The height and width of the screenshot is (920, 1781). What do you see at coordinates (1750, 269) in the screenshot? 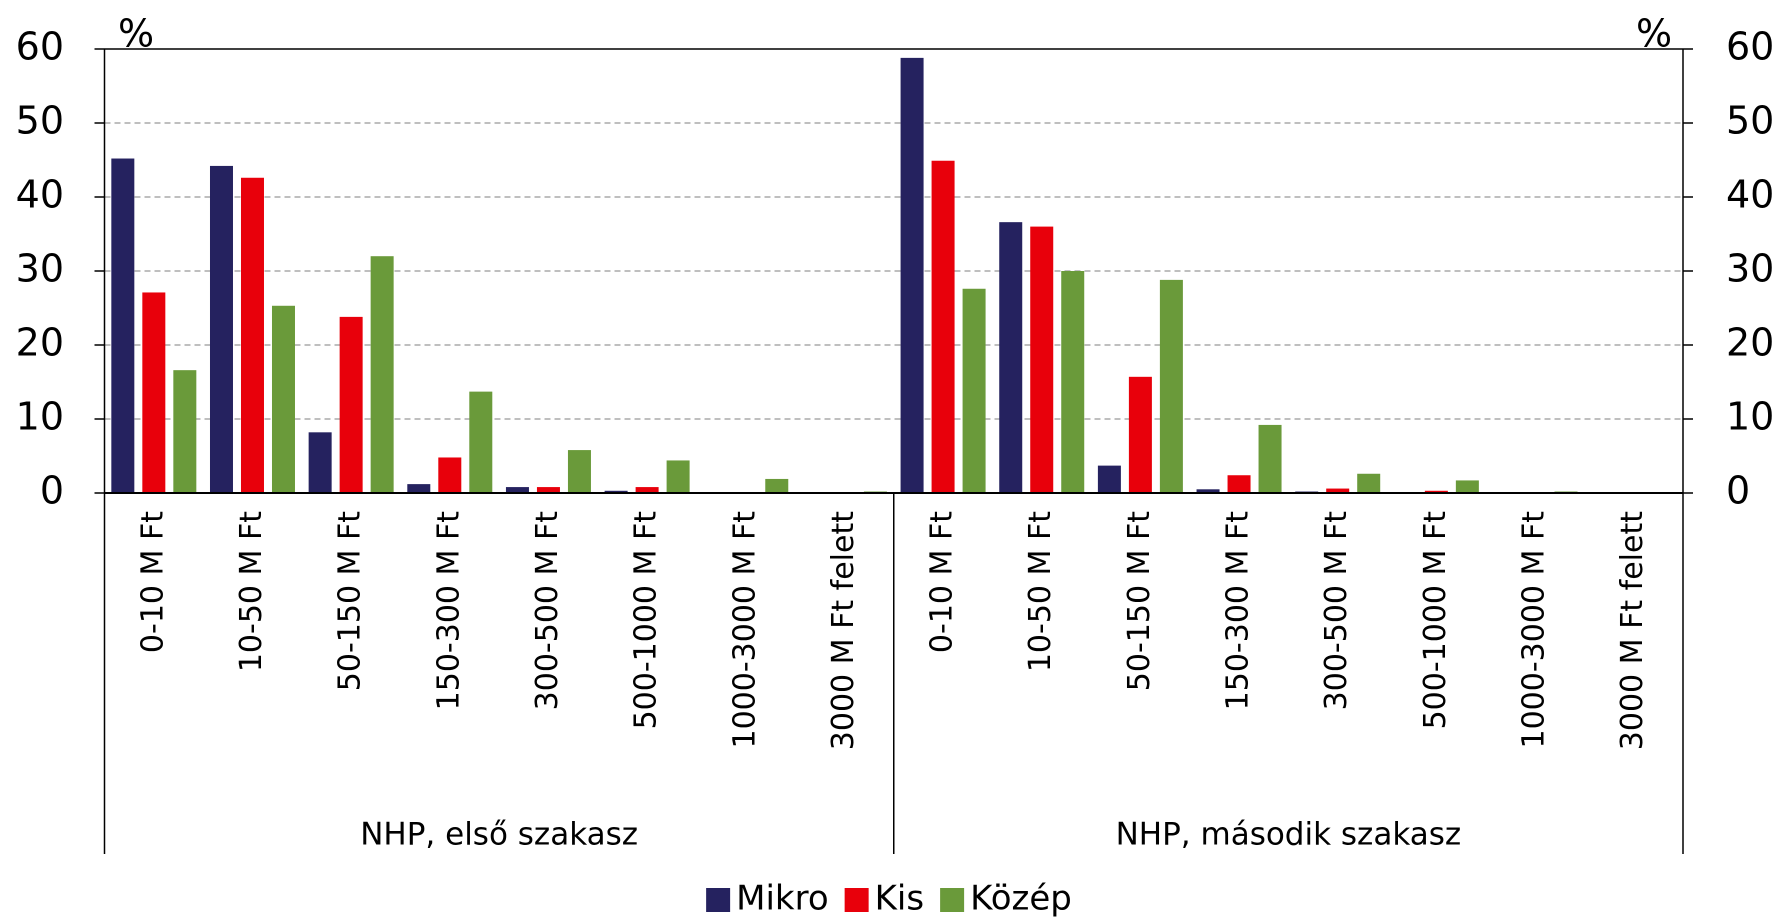
I see `y2-tick-label: 30` at bounding box center [1750, 269].